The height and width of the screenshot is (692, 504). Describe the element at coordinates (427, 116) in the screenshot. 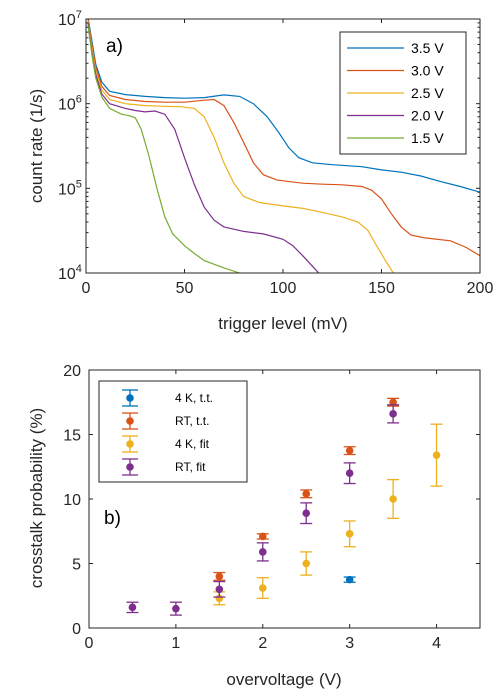

I see `legend-label-2-0-v: 2.0 V` at that location.